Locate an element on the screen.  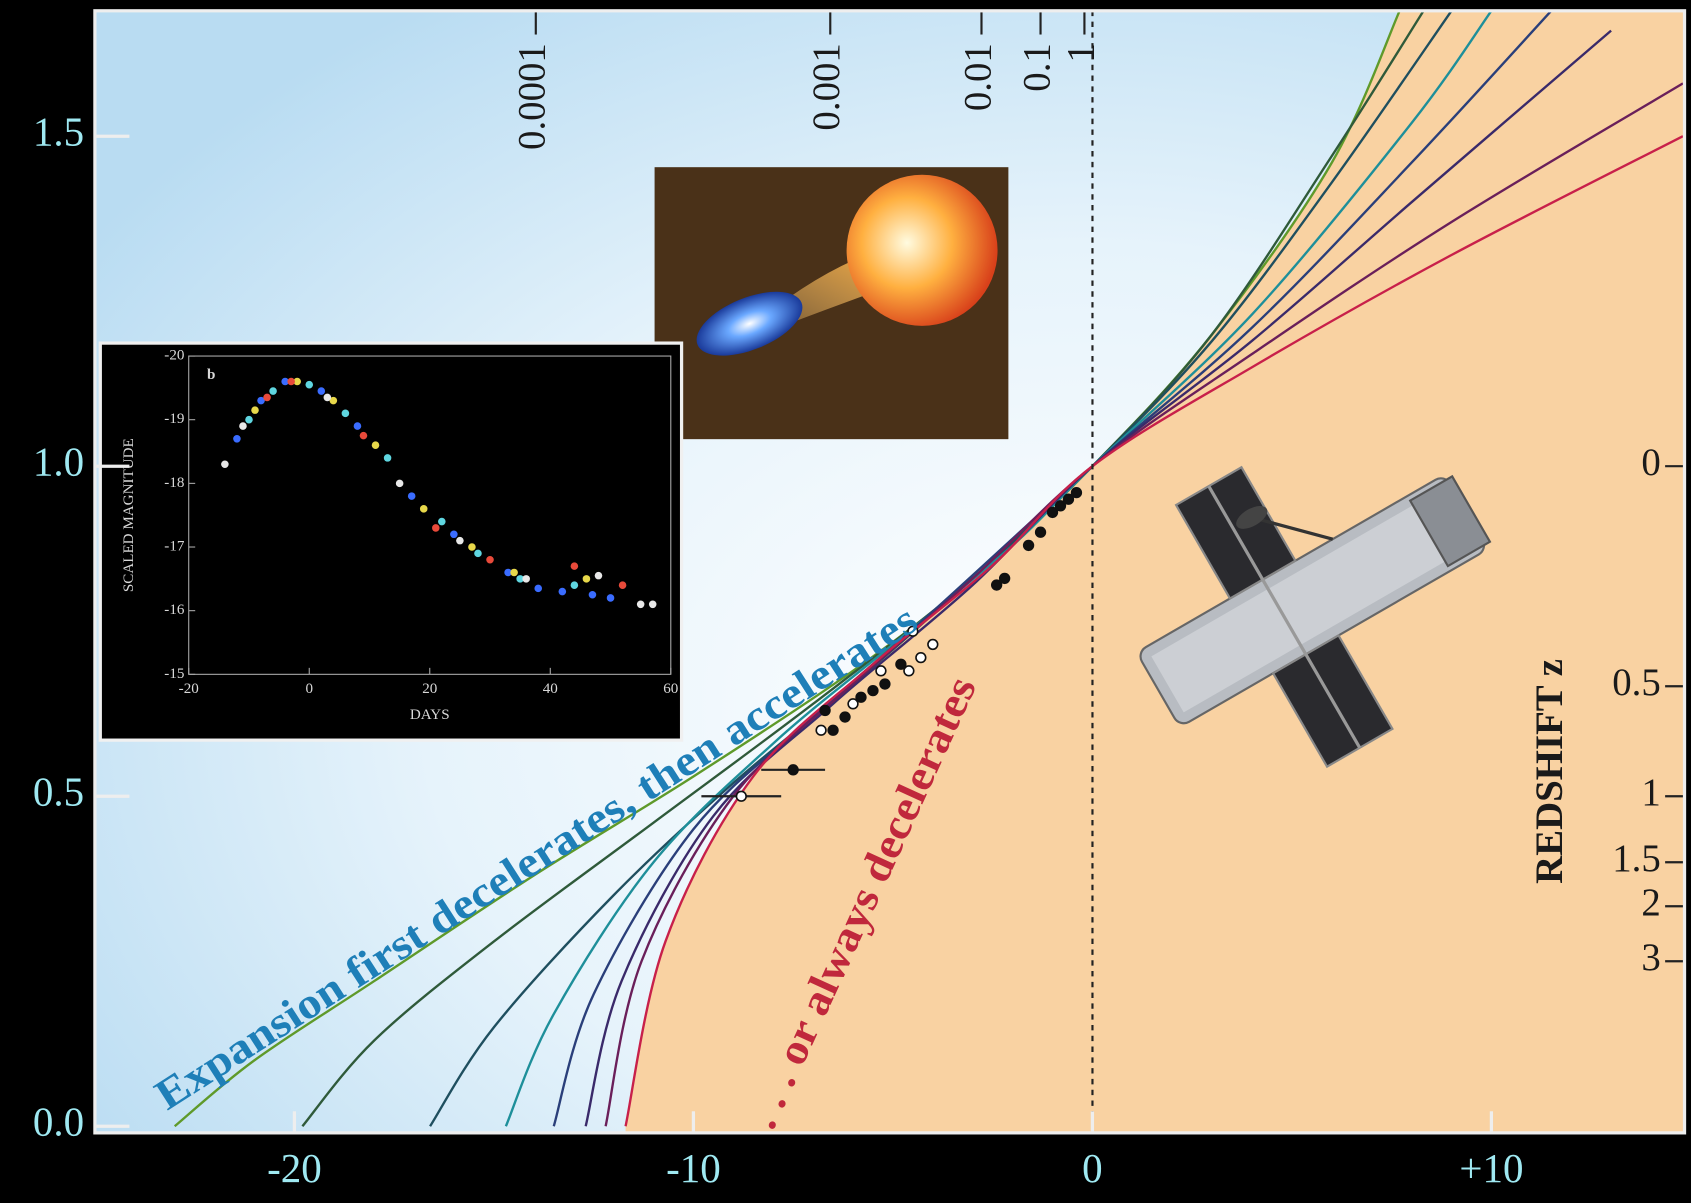
inset-y-tick-label: -15 is located at coordinates (174, 674).